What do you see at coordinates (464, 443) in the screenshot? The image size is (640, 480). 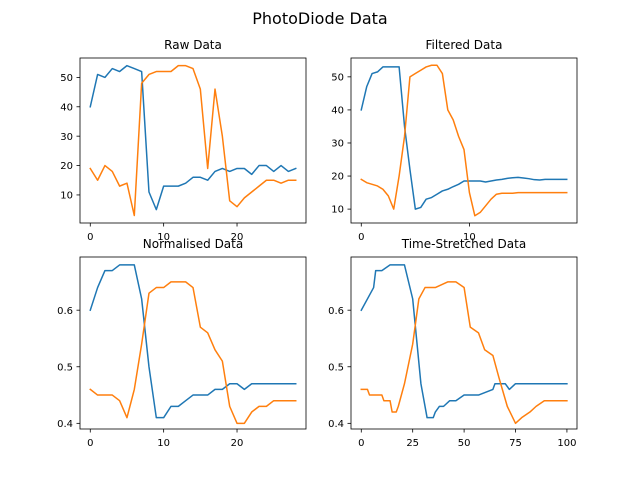 I see `time-stretched-data-x-tick-label: 50` at bounding box center [464, 443].